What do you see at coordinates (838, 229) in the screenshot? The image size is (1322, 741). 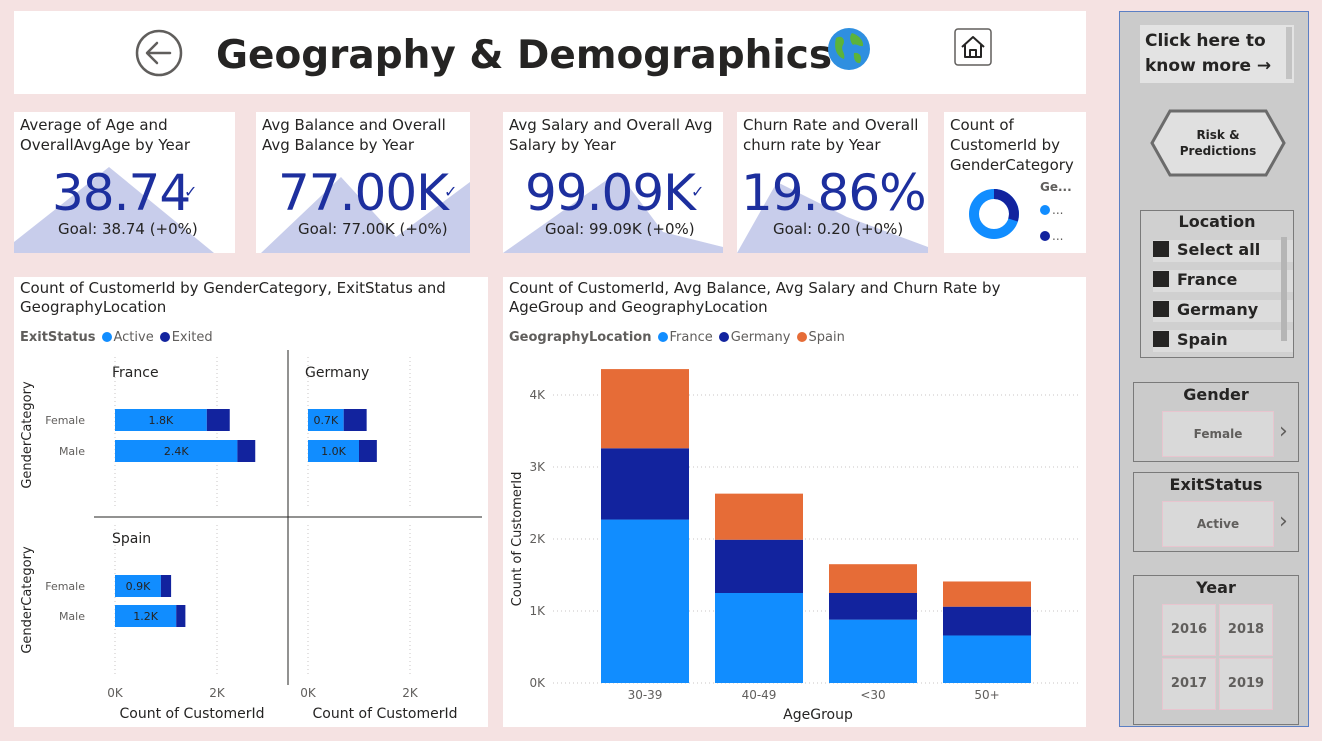 I see `kpi-goal: Goal: 0.20 (+0%)` at bounding box center [838, 229].